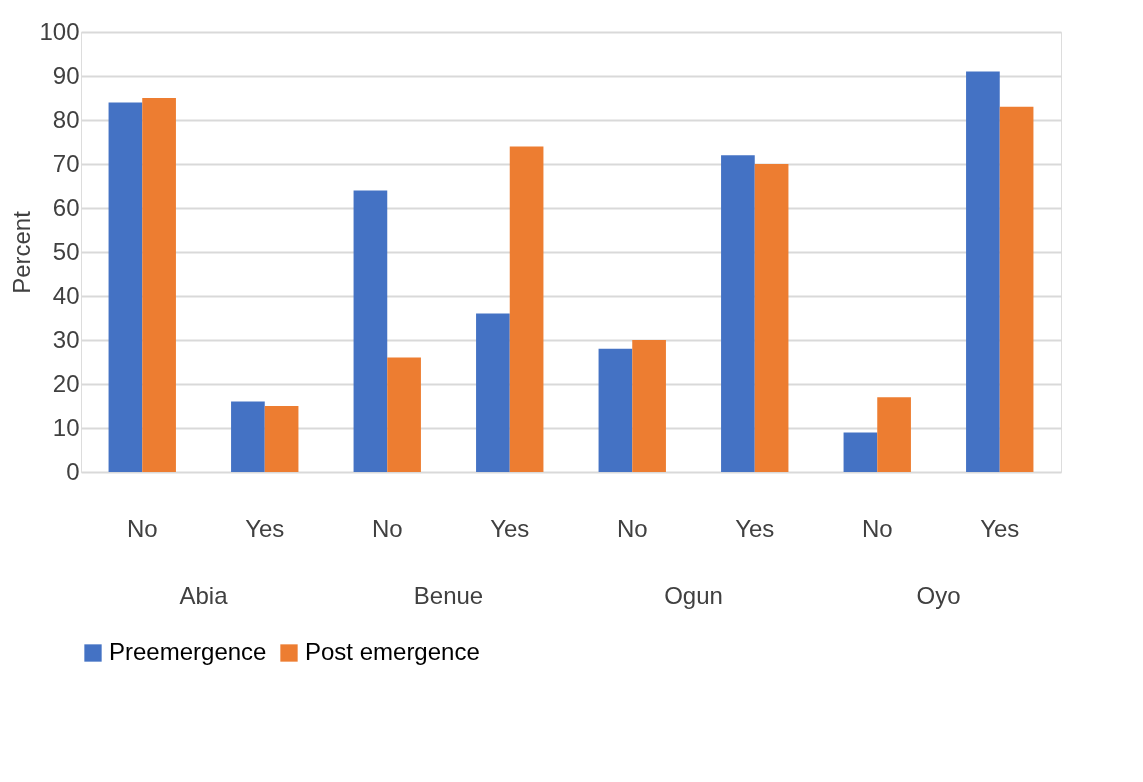 The width and height of the screenshot is (1143, 782). Describe the element at coordinates (693, 595) in the screenshot. I see `text: Ogun` at that location.